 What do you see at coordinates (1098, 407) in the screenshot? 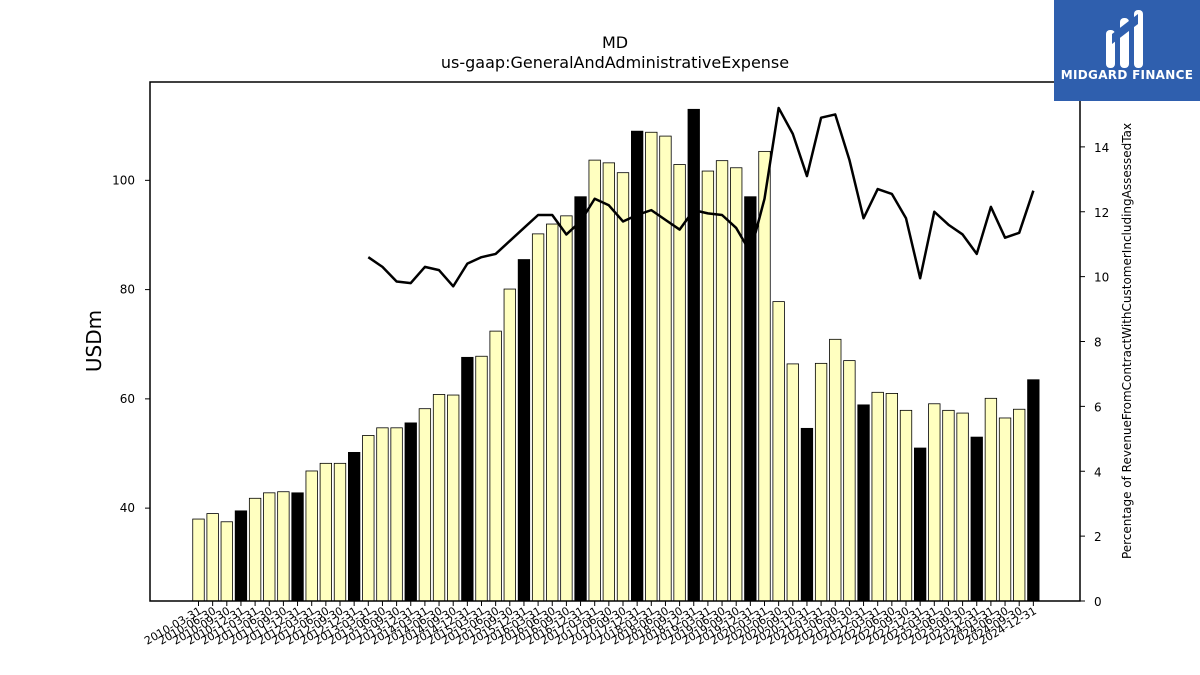
I see `y2-tick-label: 6` at bounding box center [1098, 407].